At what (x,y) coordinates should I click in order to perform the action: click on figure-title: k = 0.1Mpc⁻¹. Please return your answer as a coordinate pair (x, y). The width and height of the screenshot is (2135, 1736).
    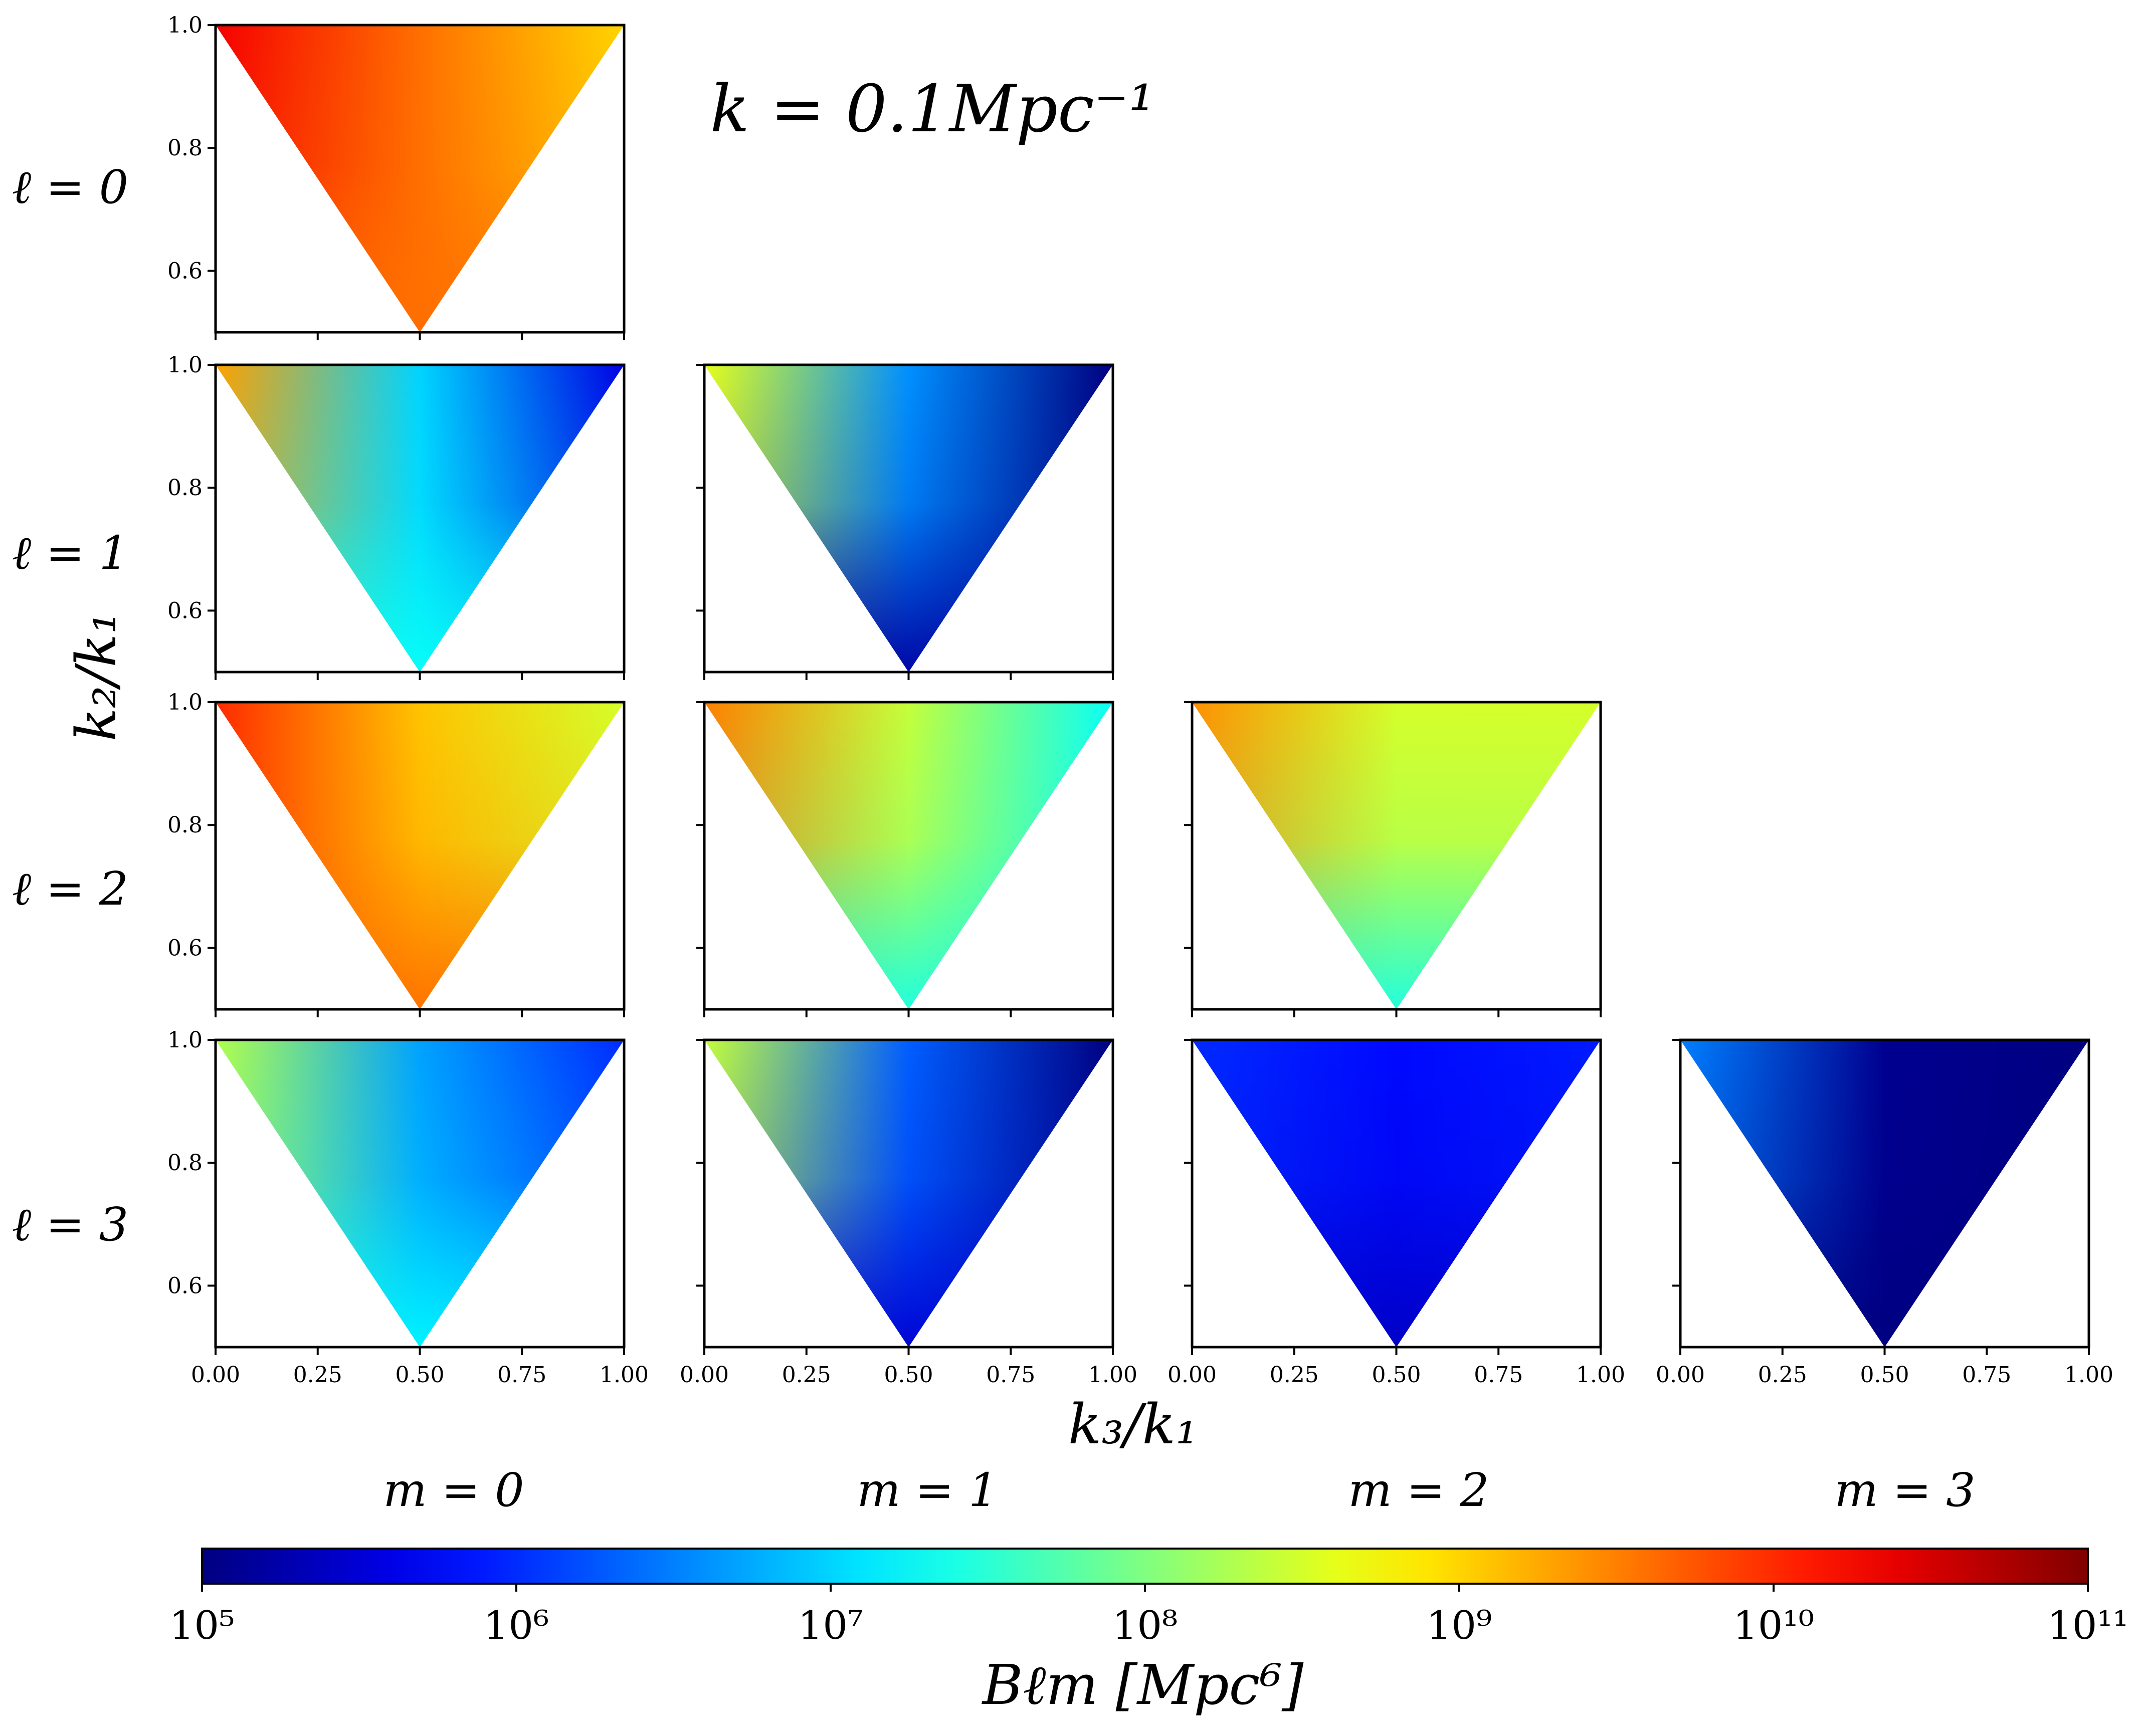
    Looking at the image, I should click on (932, 109).